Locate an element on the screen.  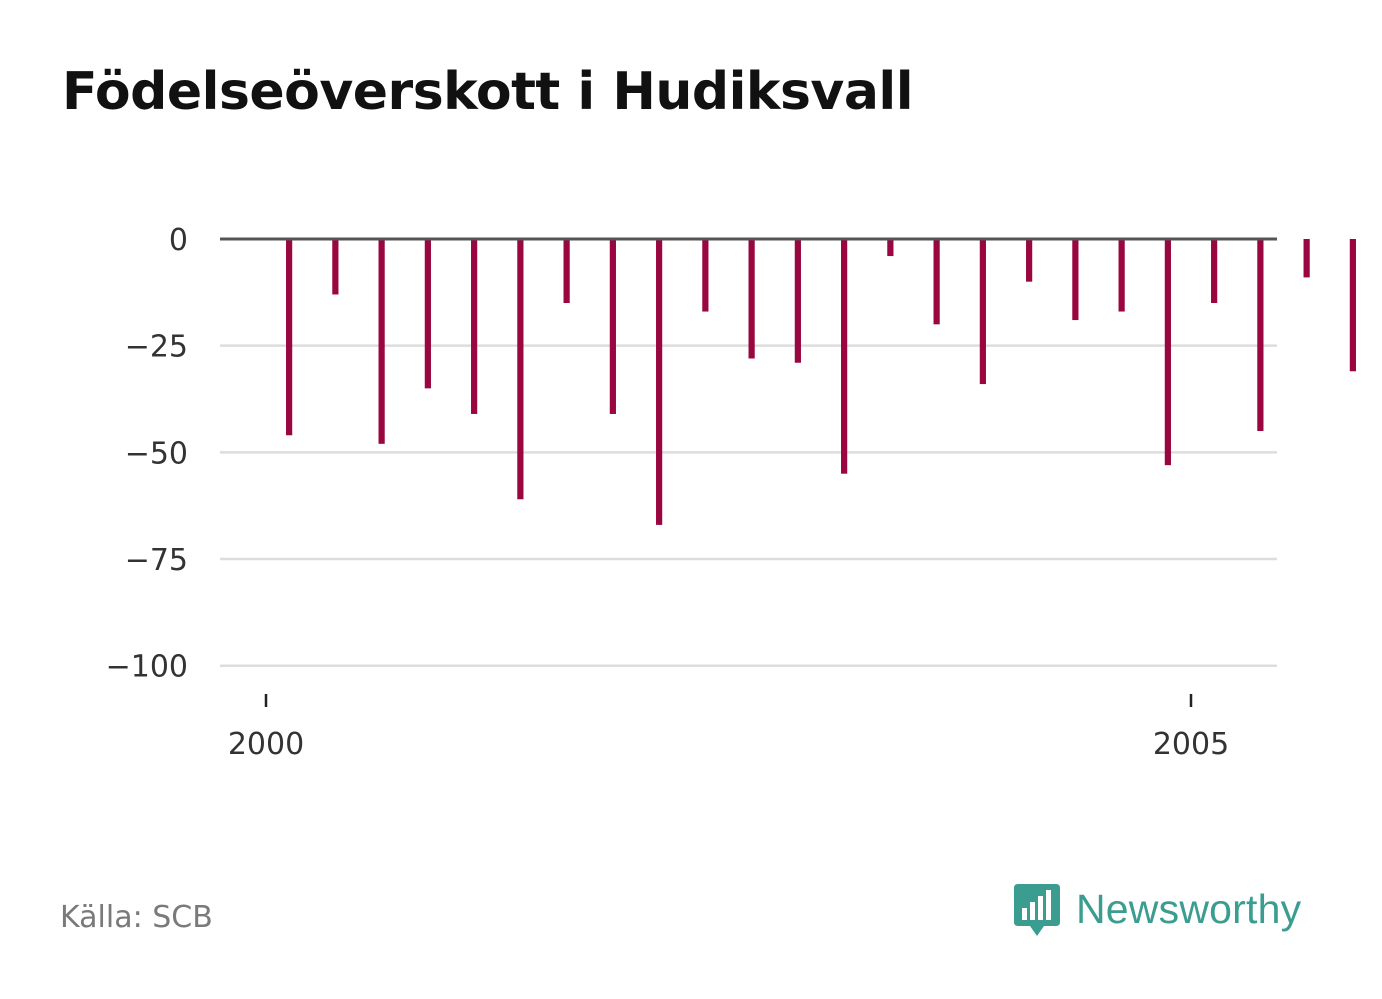
y-tick-label: −50 is located at coordinates (156, 453).